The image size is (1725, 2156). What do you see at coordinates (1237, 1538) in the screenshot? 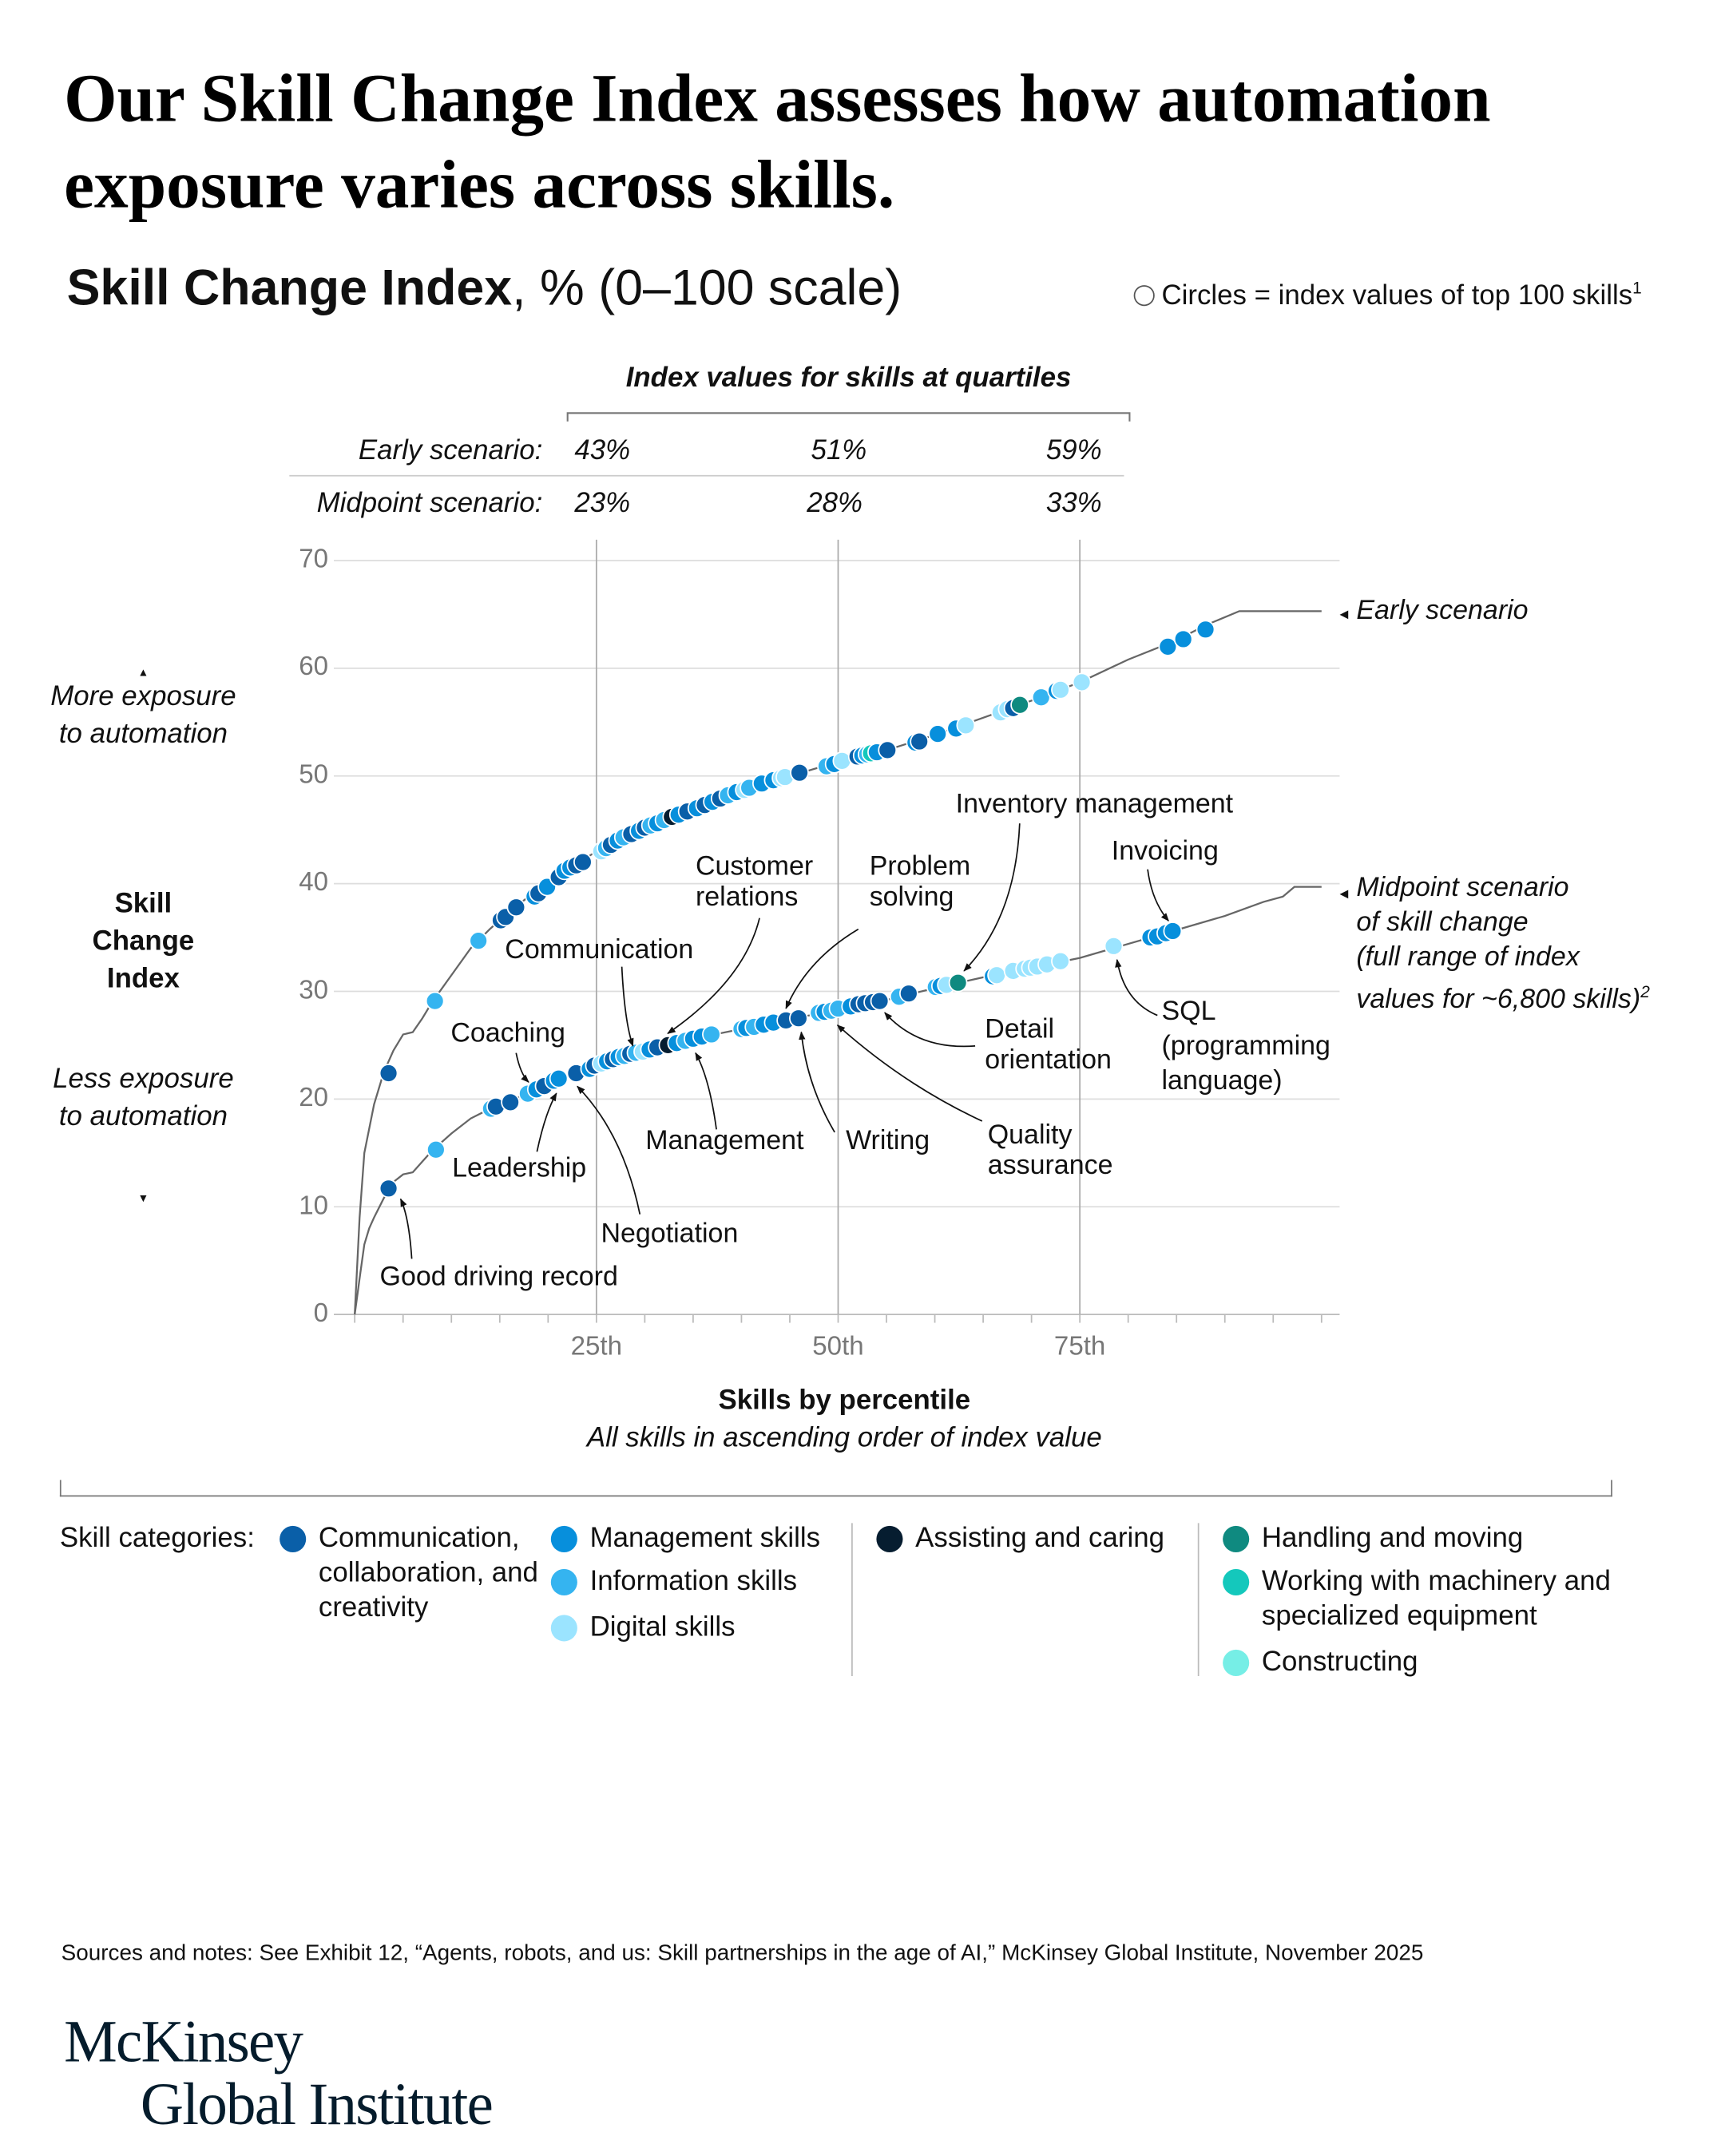
I see `legend-swatch-handling` at bounding box center [1237, 1538].